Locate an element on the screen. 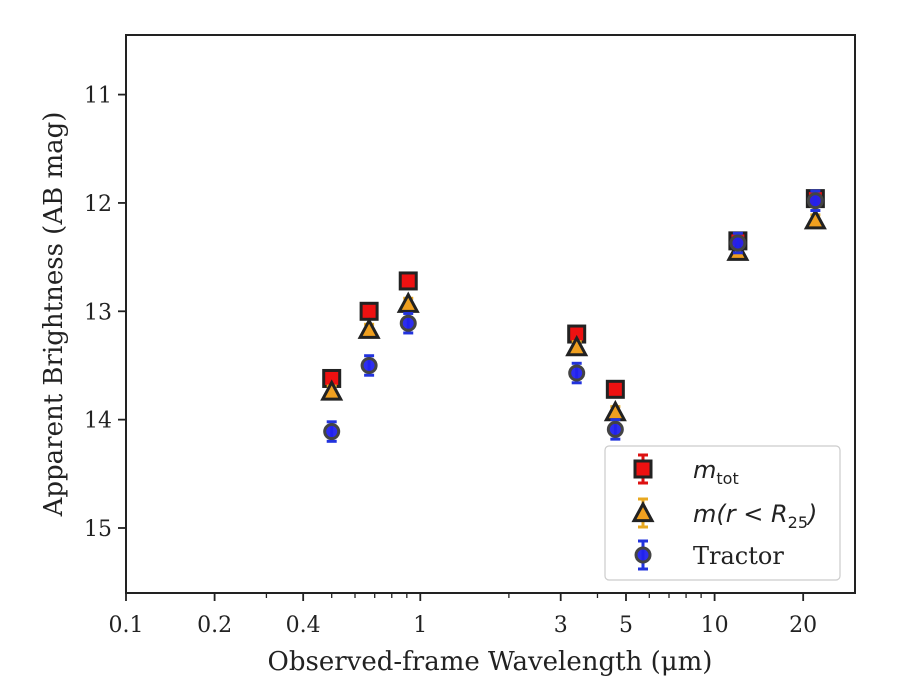 This screenshot has height=700, width=900. x-tick-label-2: 0.4 is located at coordinates (303, 625).